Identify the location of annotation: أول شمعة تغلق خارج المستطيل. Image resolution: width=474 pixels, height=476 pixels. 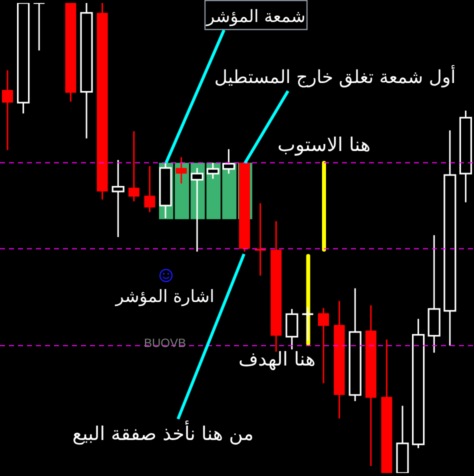
(335, 76).